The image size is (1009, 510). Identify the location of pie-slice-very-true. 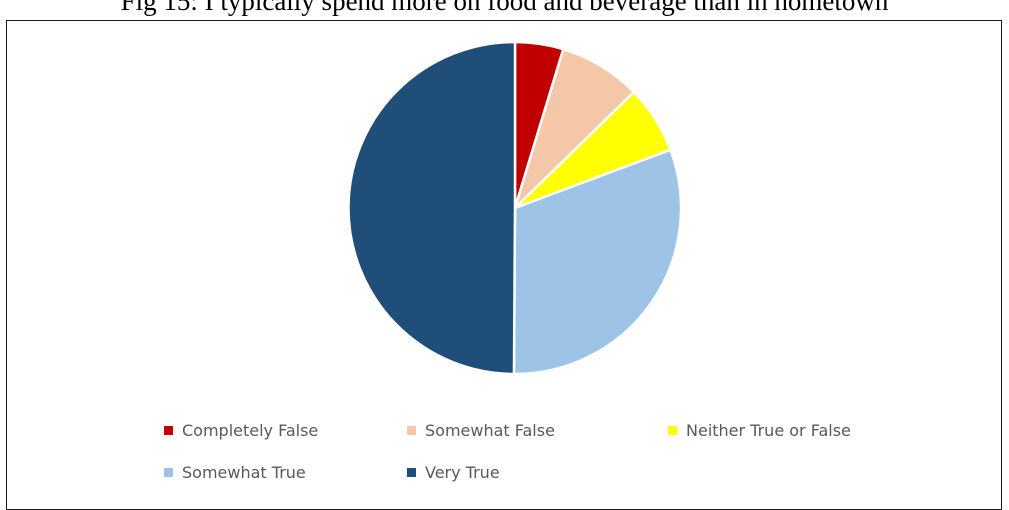
(432, 208).